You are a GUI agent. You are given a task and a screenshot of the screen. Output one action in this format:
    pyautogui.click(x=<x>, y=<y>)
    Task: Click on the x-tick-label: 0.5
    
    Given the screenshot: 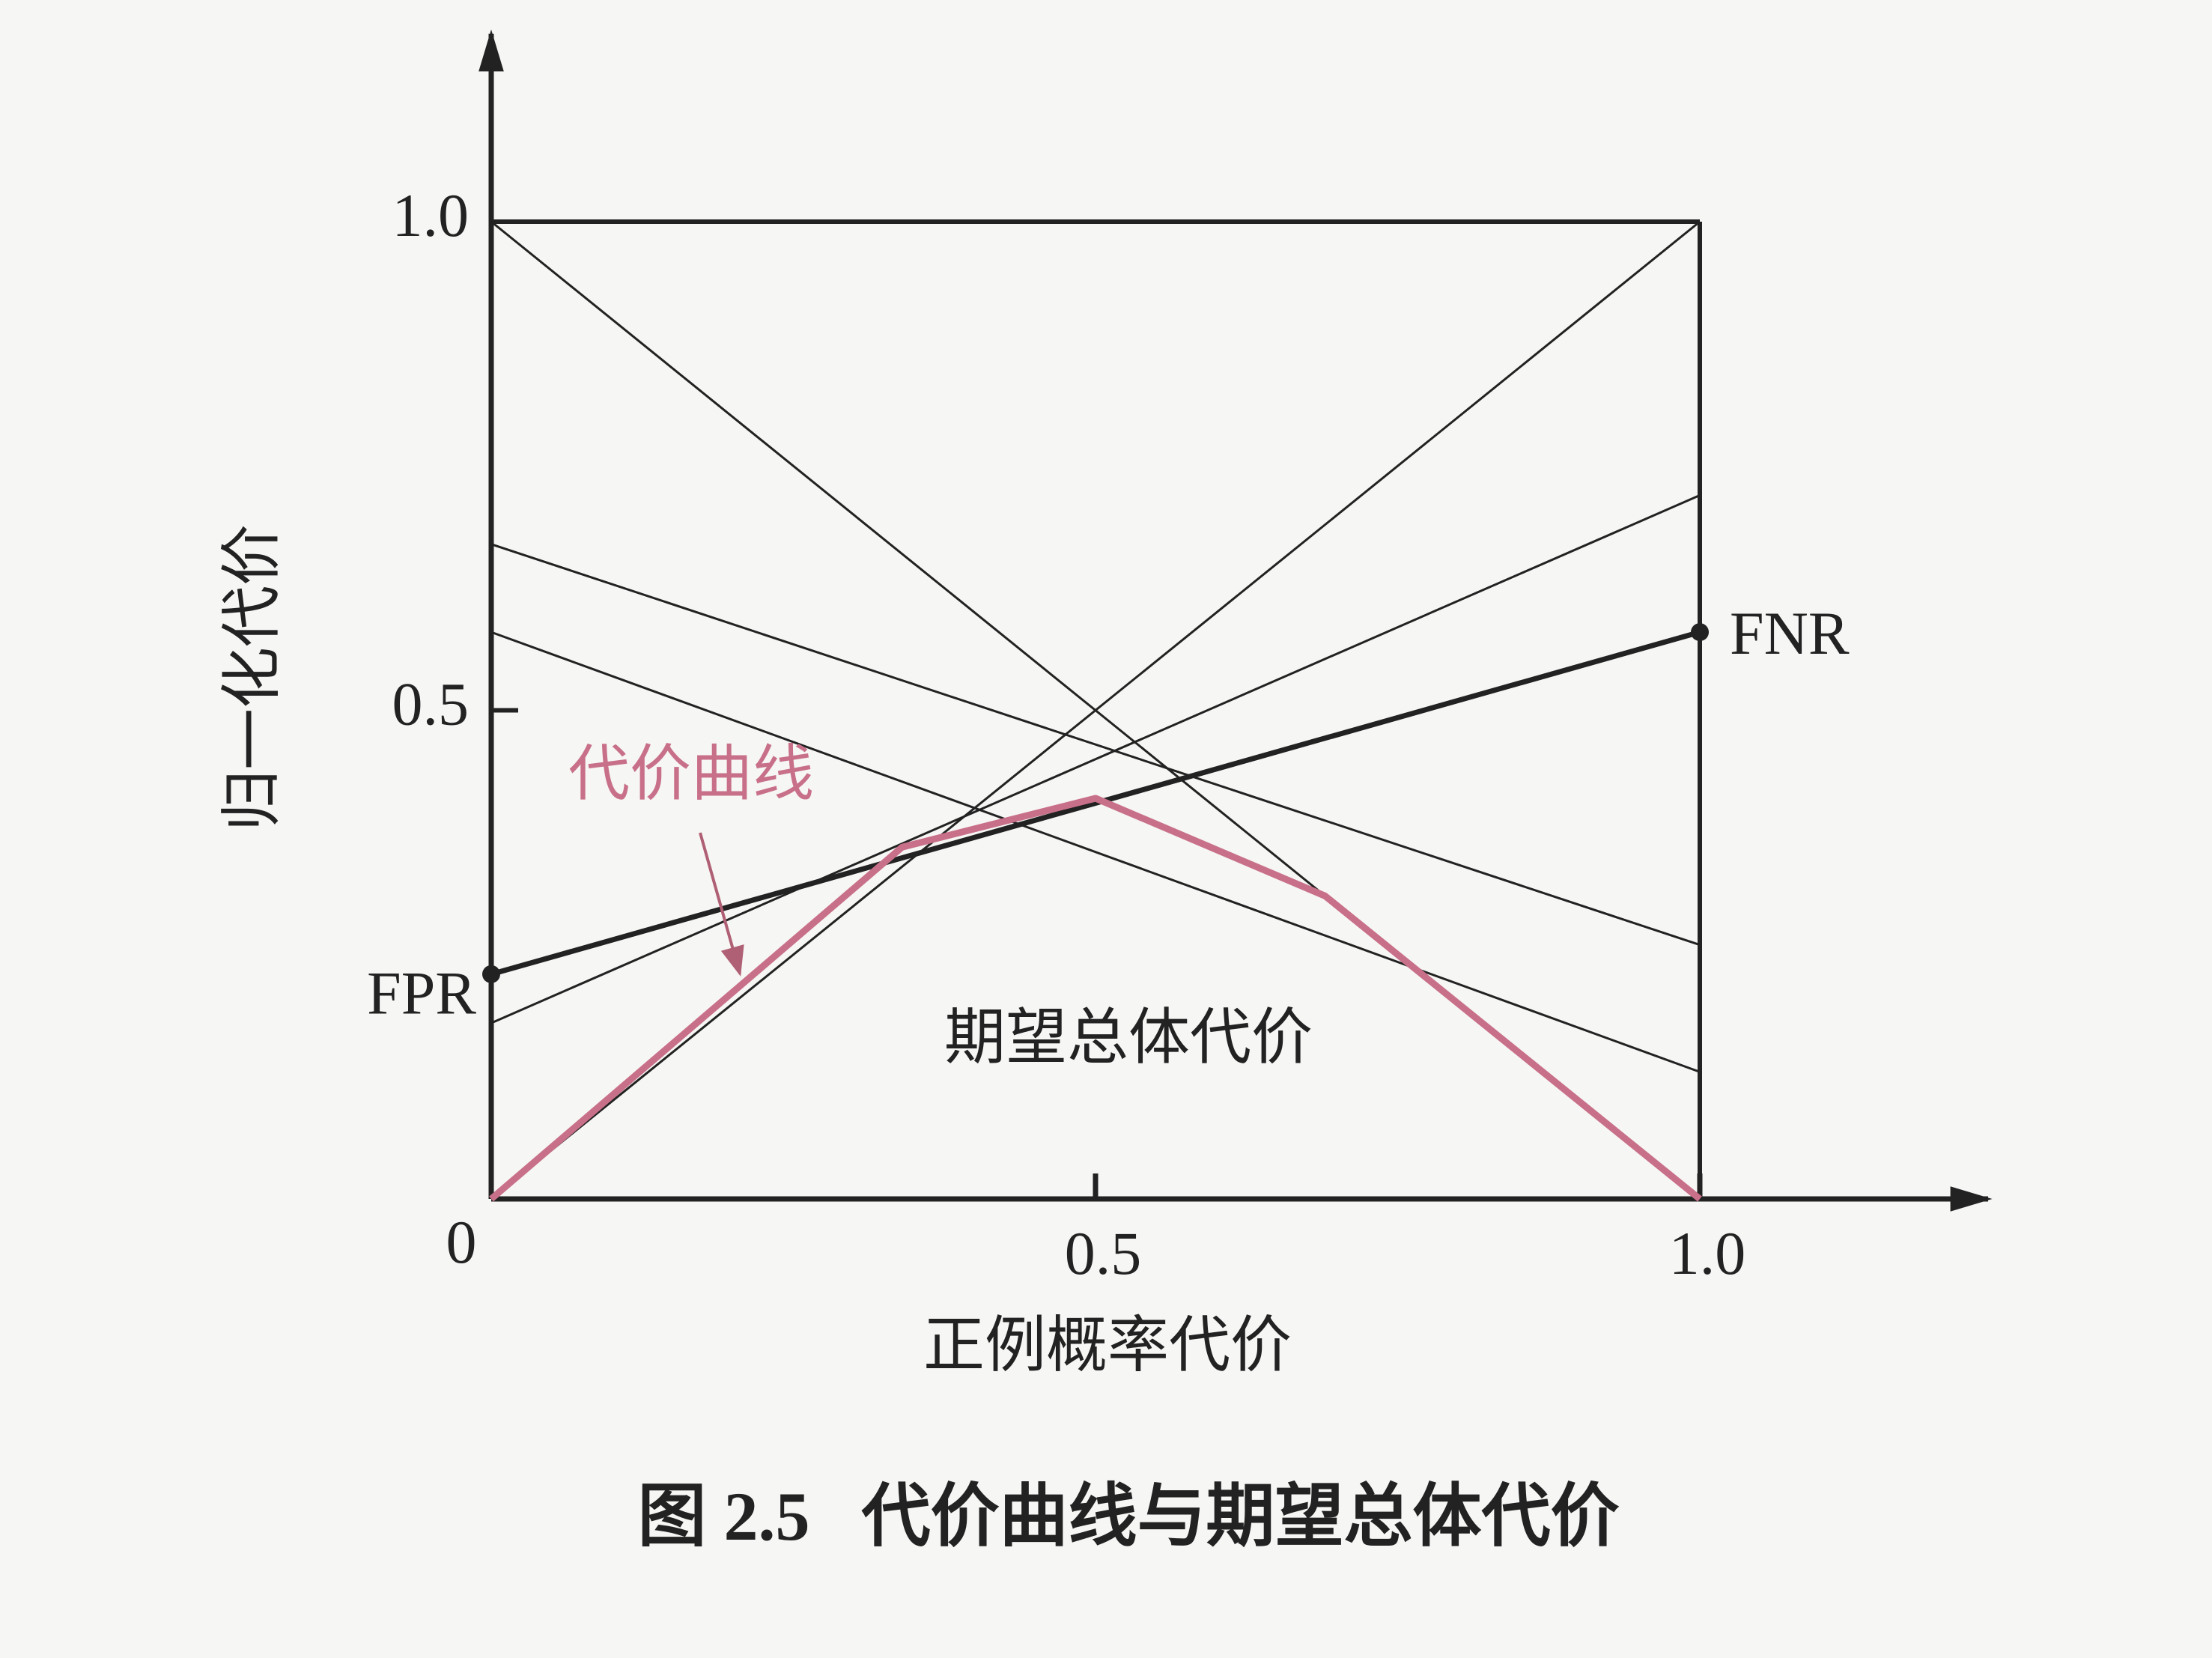 What is the action you would take?
    pyautogui.click(x=1103, y=1253)
    